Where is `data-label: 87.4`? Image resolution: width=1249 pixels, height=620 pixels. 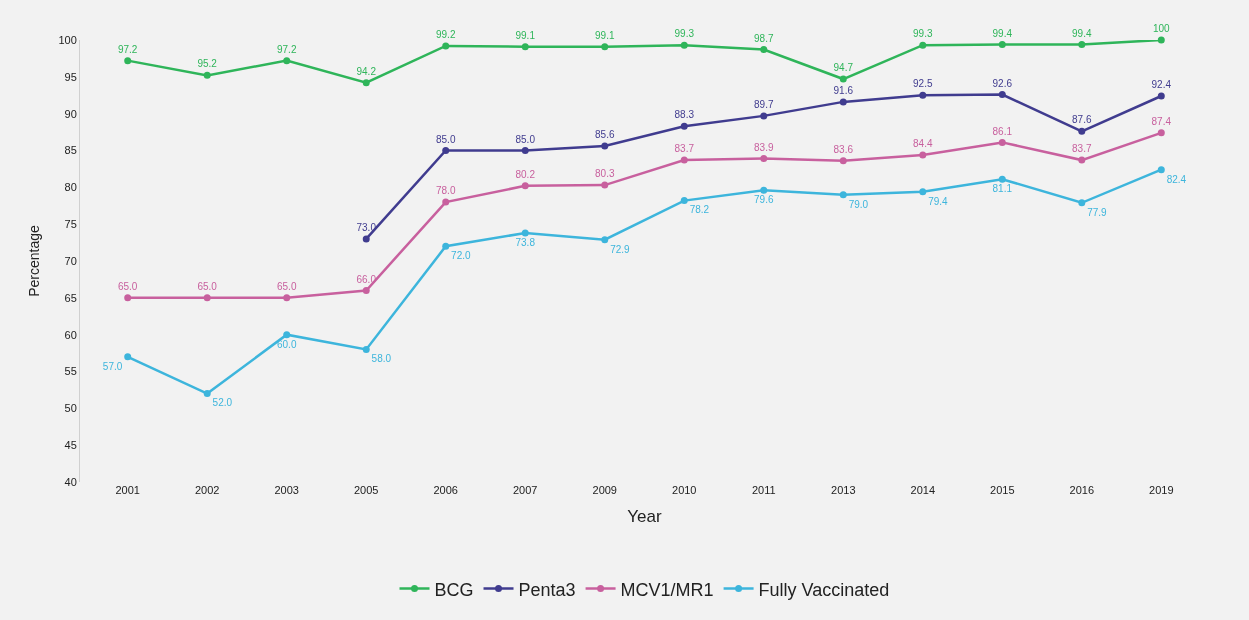
data-label: 87.4 is located at coordinates (1161, 121).